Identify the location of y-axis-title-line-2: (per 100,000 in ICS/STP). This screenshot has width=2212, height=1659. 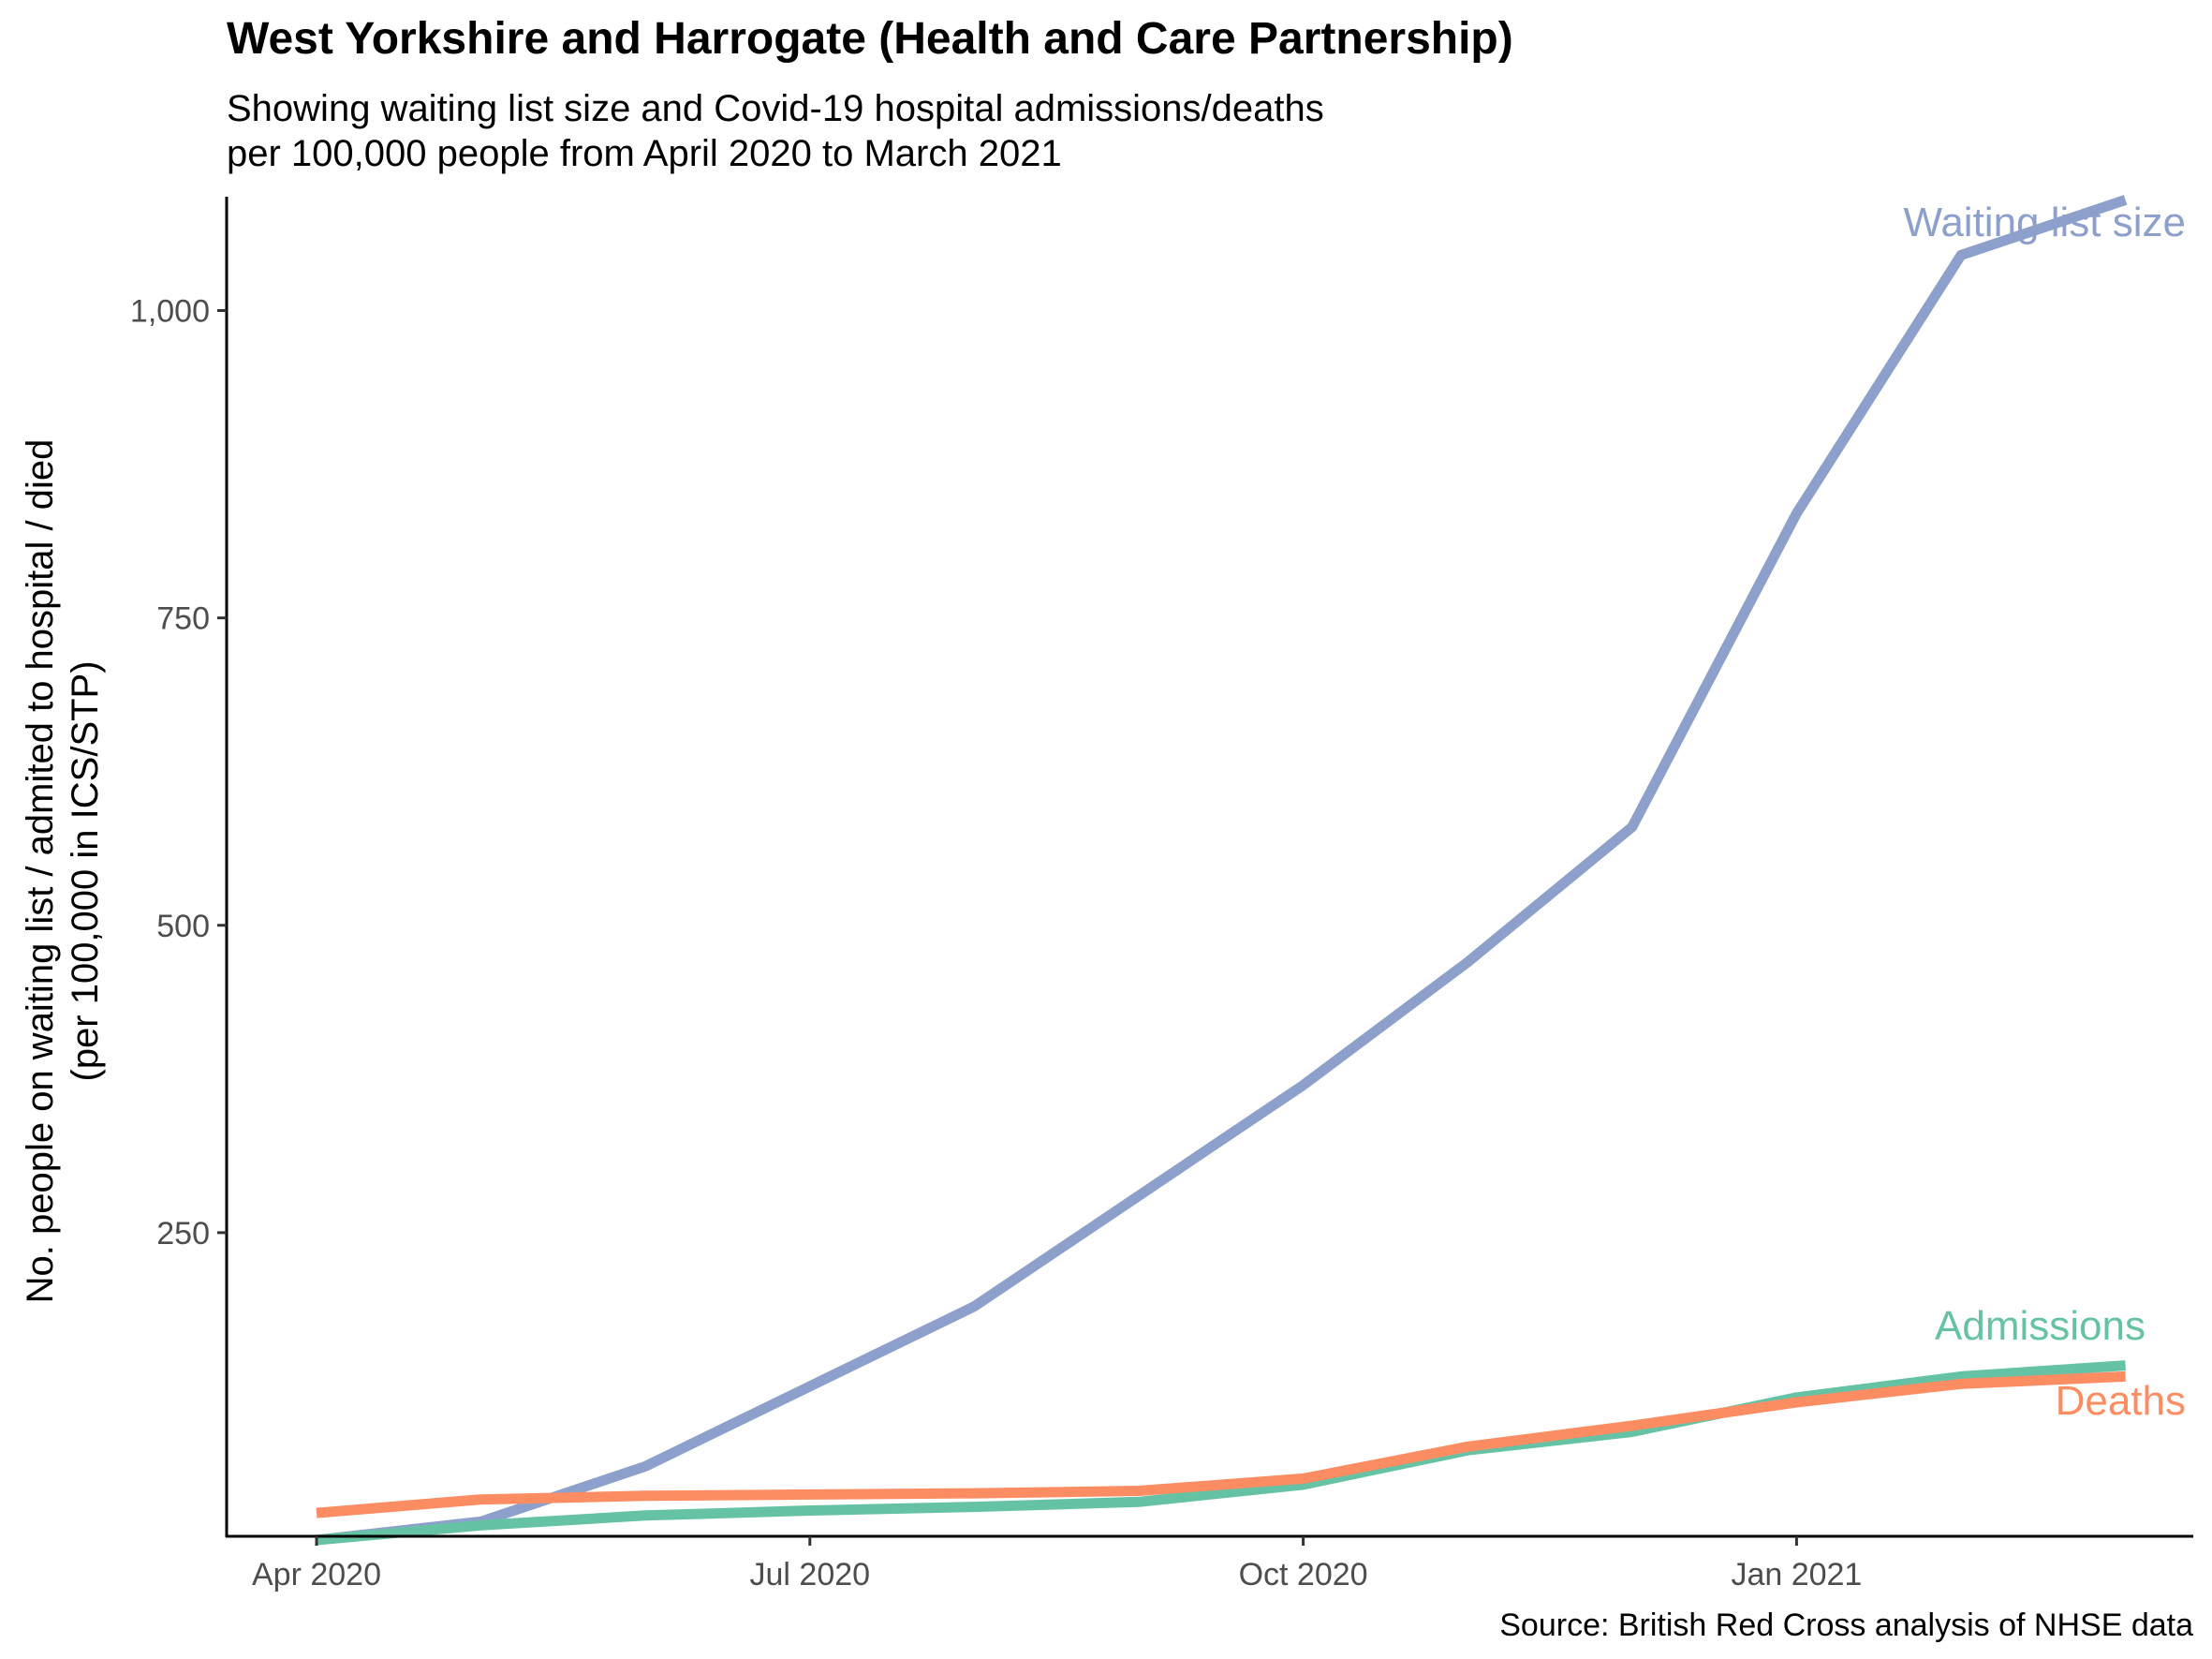
(86, 870).